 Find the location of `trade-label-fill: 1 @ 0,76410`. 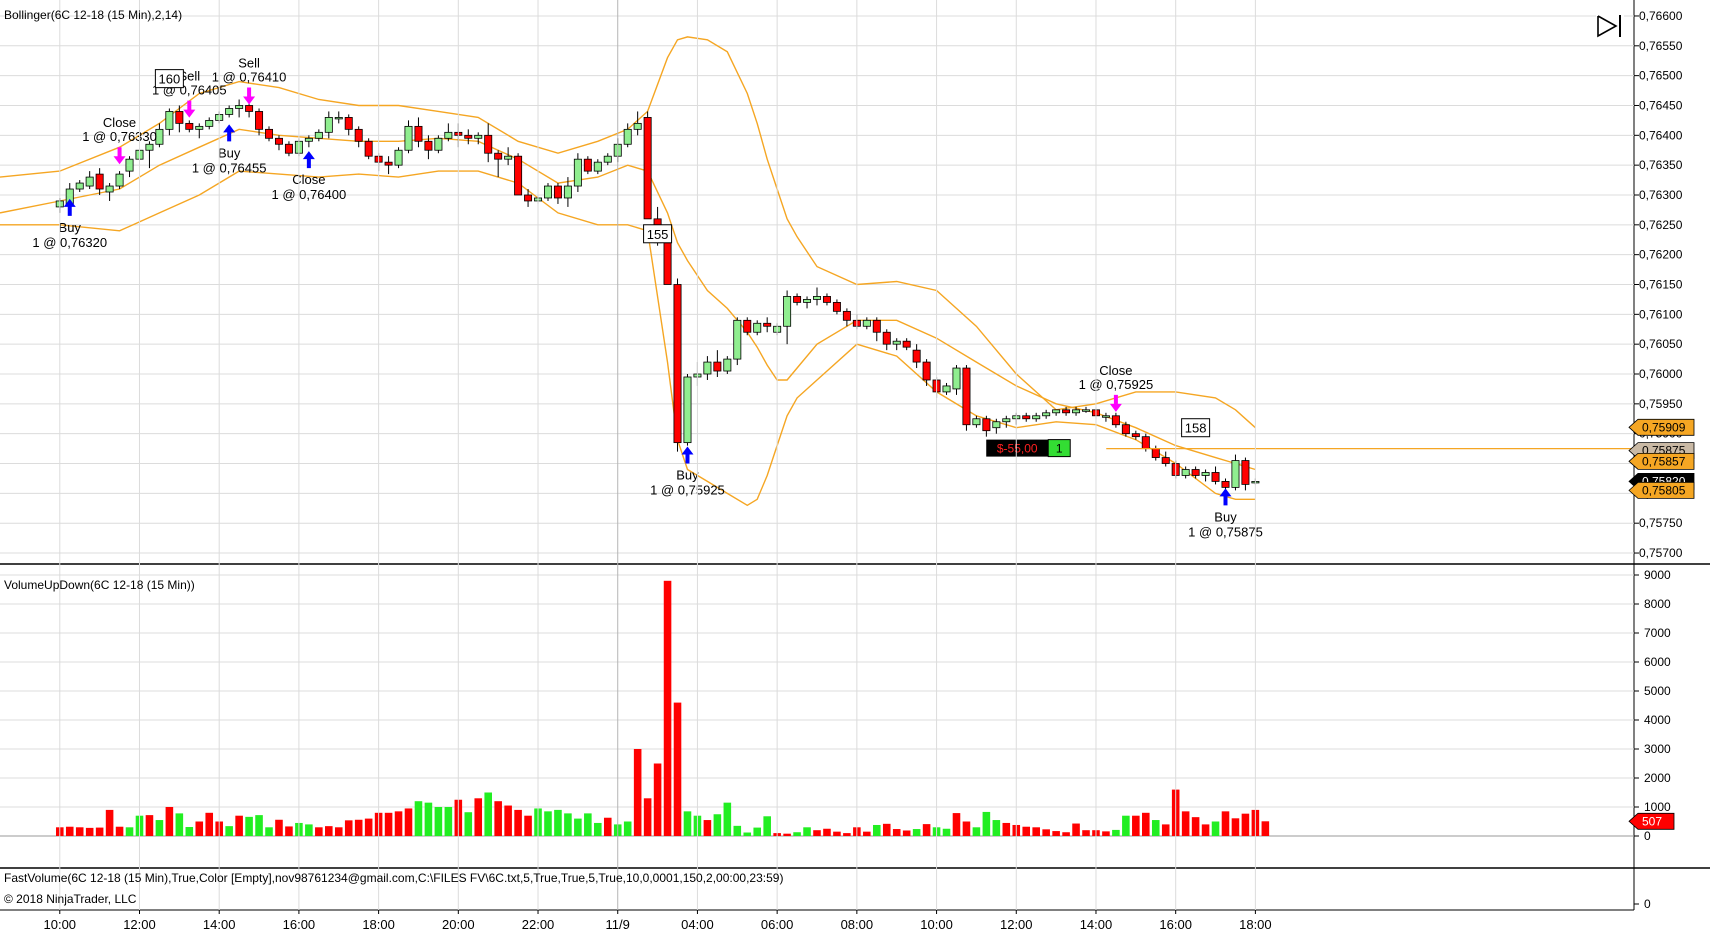

trade-label-fill: 1 @ 0,76410 is located at coordinates (249, 77).